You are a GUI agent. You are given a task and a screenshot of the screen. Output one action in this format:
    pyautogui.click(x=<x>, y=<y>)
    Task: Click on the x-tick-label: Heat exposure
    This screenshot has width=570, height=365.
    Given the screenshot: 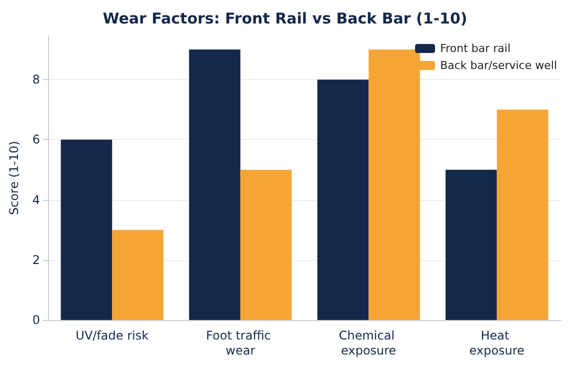 What is the action you would take?
    pyautogui.click(x=496, y=343)
    